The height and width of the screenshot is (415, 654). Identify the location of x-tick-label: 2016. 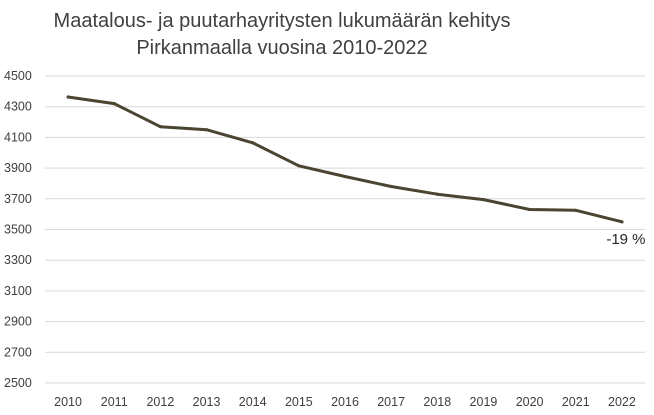
(345, 402).